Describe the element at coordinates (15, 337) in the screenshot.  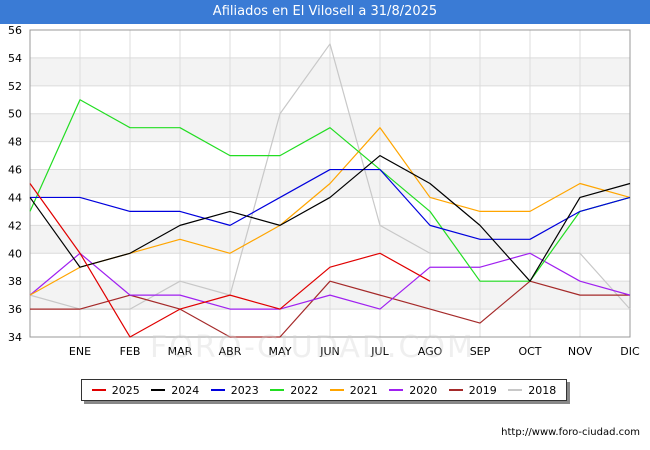
I see `y-tick-label: 34` at that location.